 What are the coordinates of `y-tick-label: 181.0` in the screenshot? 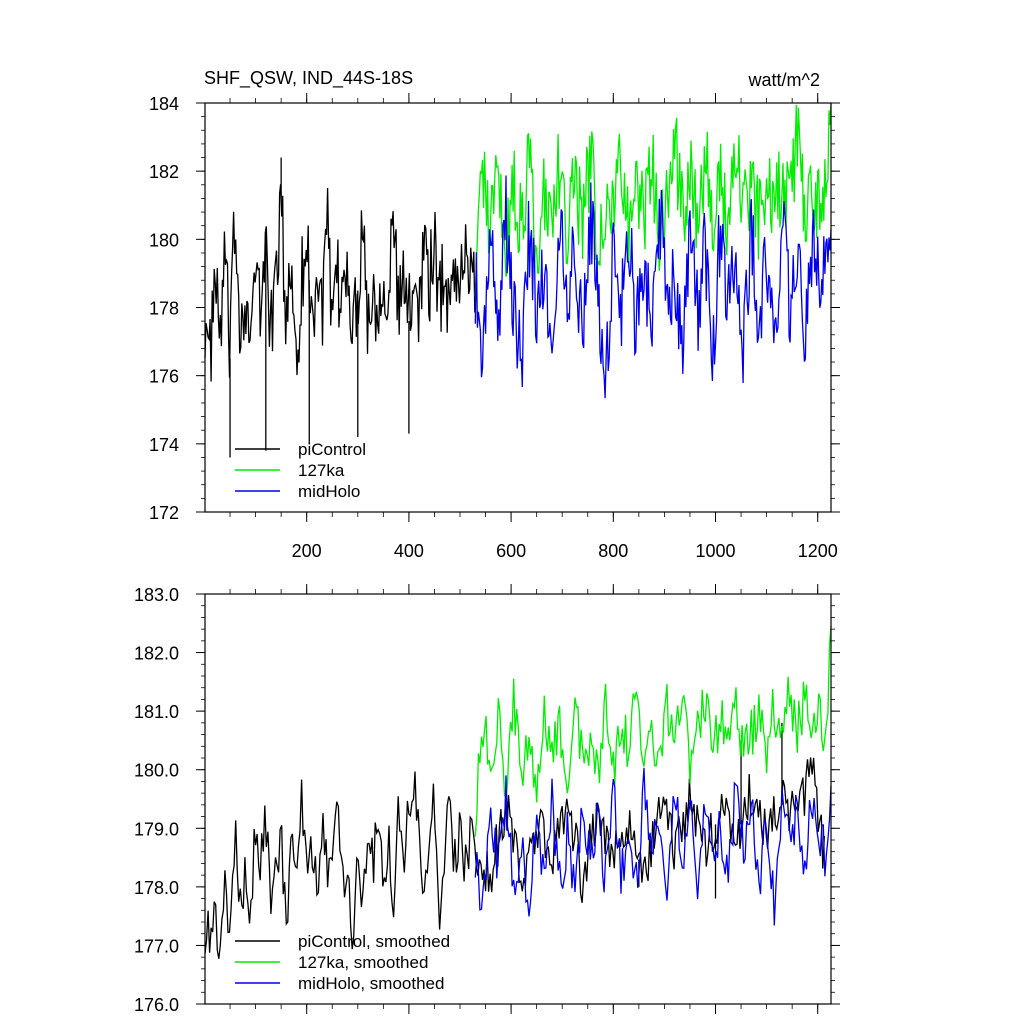 It's located at (156, 712).